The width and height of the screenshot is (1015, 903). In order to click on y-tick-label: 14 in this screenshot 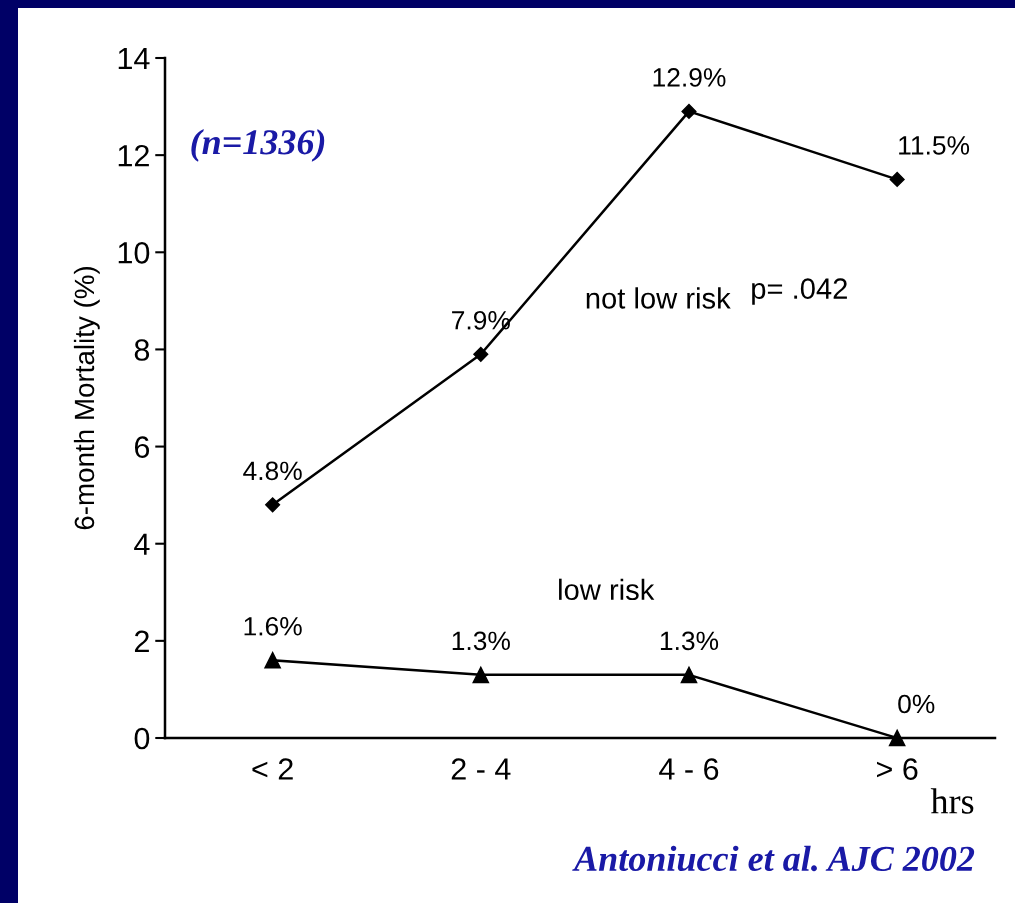, I will do `click(134, 59)`.